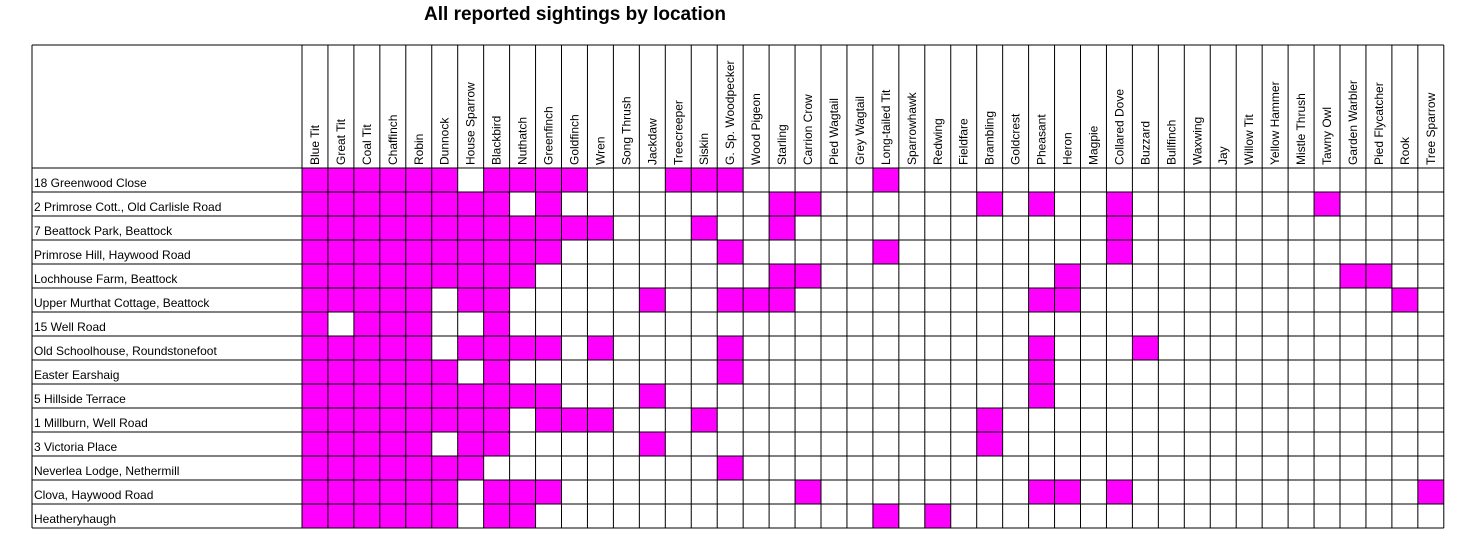 This screenshot has height=553, width=1472. What do you see at coordinates (1405, 150) in the screenshot?
I see `species-label: Rook` at bounding box center [1405, 150].